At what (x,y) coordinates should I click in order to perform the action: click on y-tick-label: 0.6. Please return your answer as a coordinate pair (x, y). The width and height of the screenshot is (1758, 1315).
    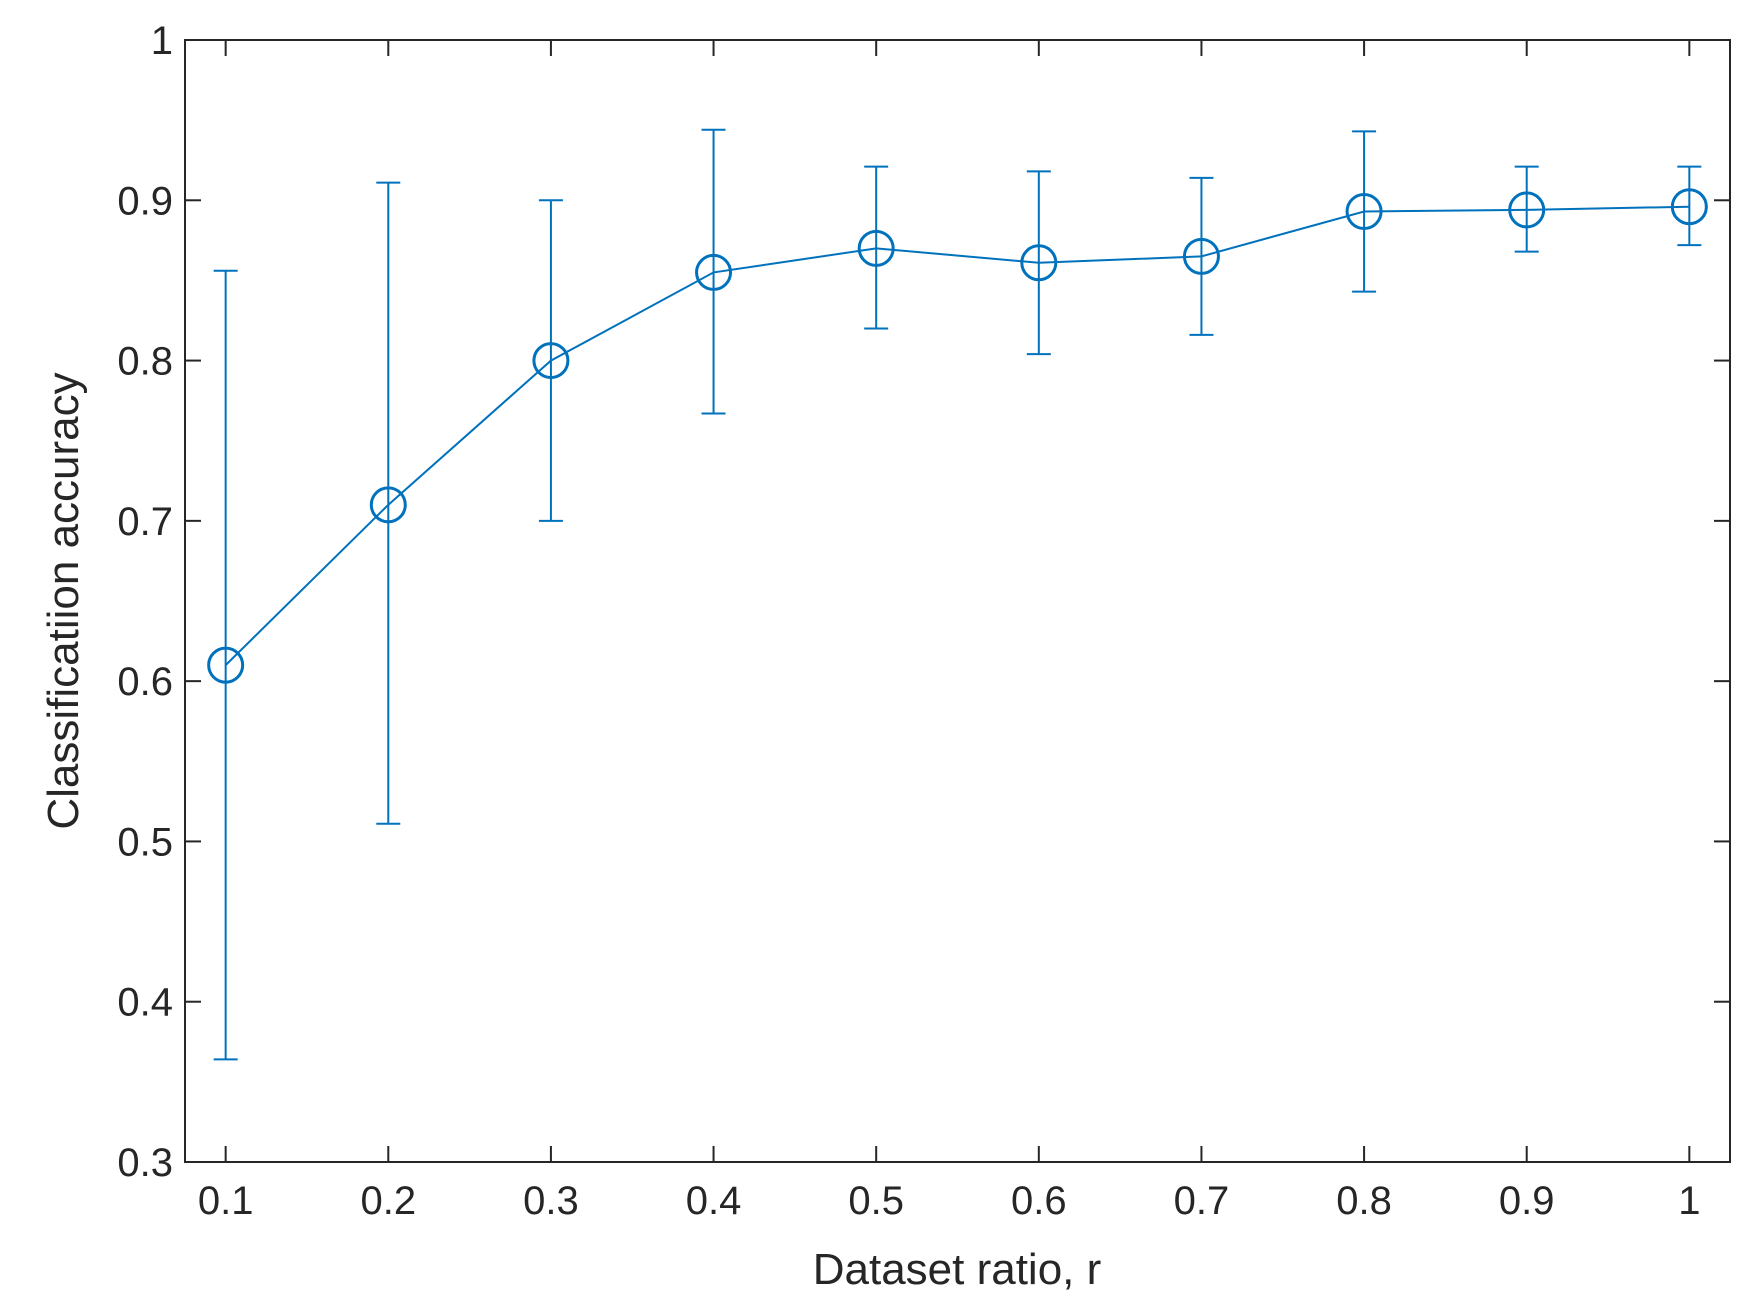
    Looking at the image, I should click on (145, 682).